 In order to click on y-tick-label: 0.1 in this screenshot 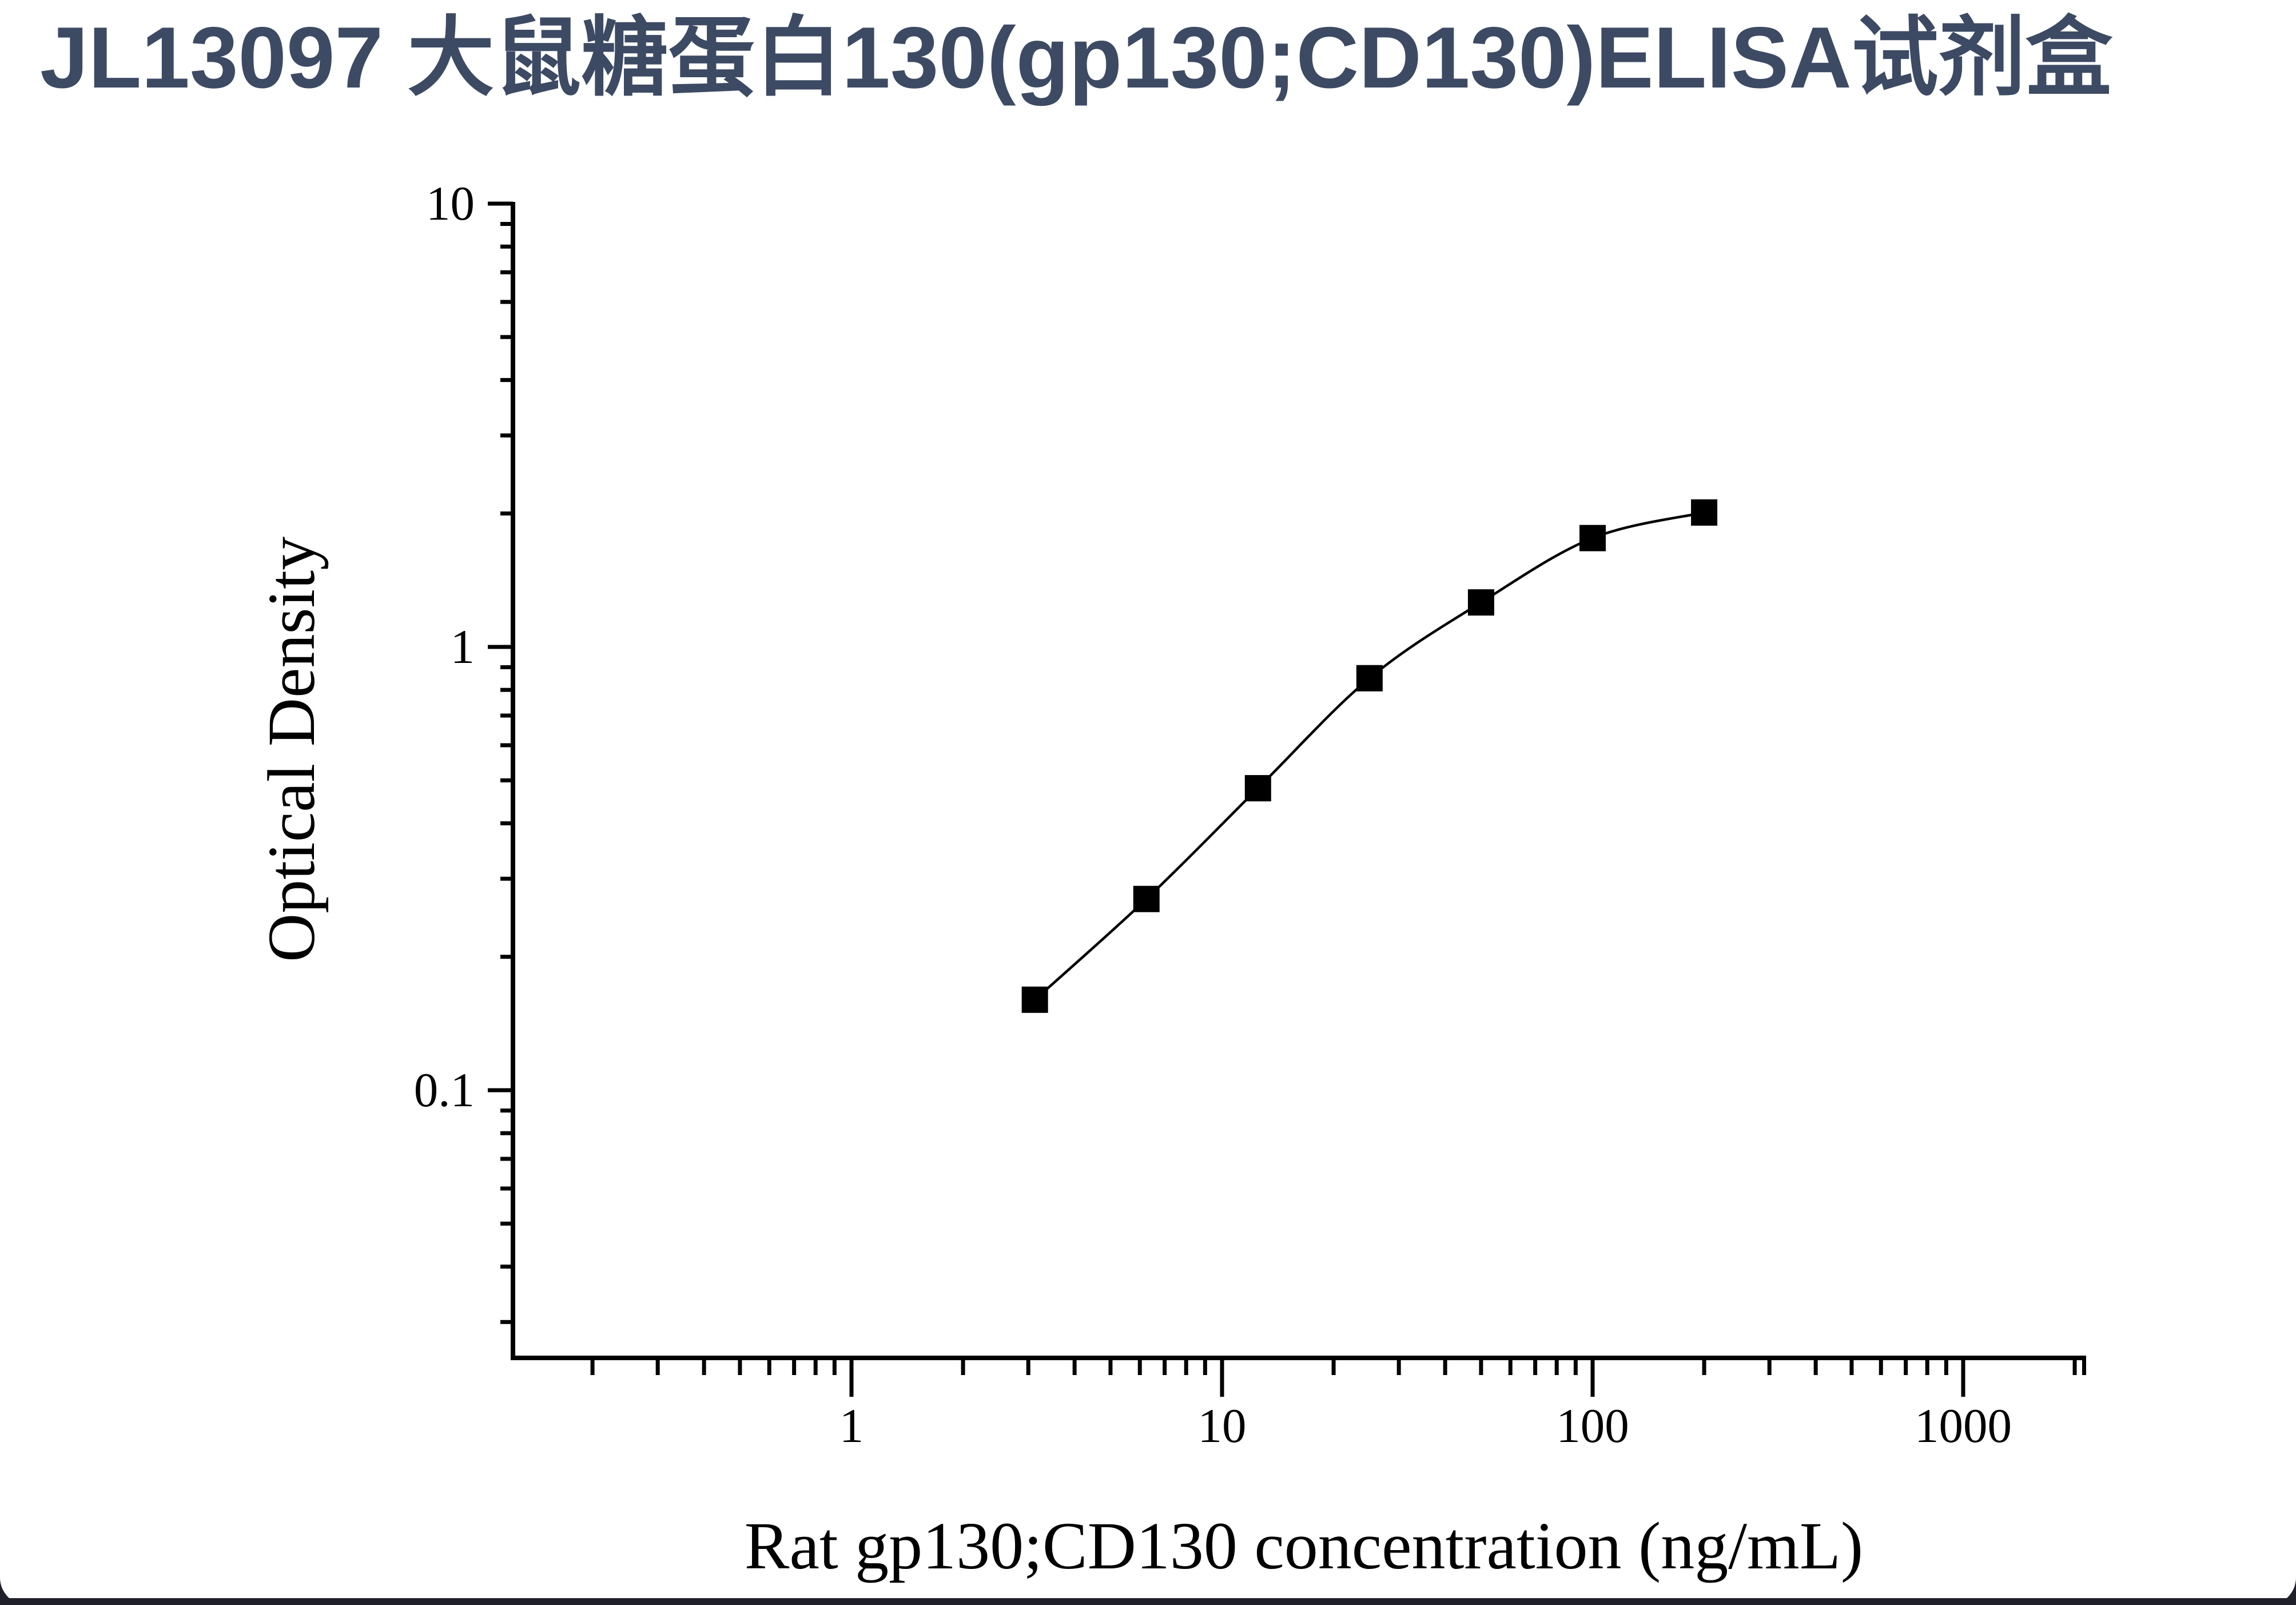, I will do `click(444, 1090)`.